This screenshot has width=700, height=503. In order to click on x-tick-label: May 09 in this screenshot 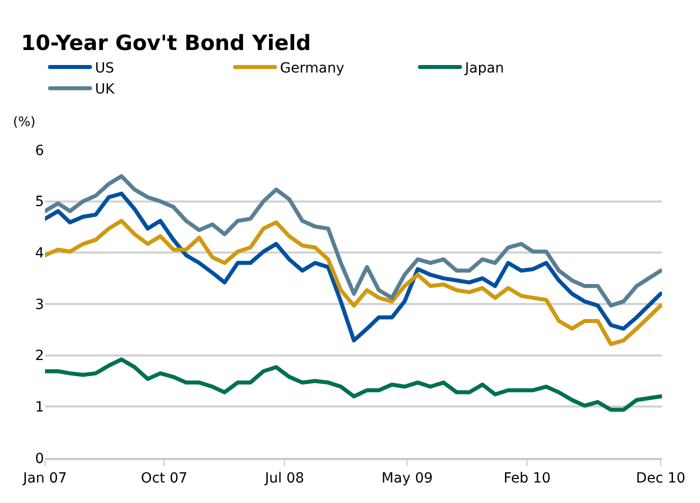, I will do `click(407, 478)`.